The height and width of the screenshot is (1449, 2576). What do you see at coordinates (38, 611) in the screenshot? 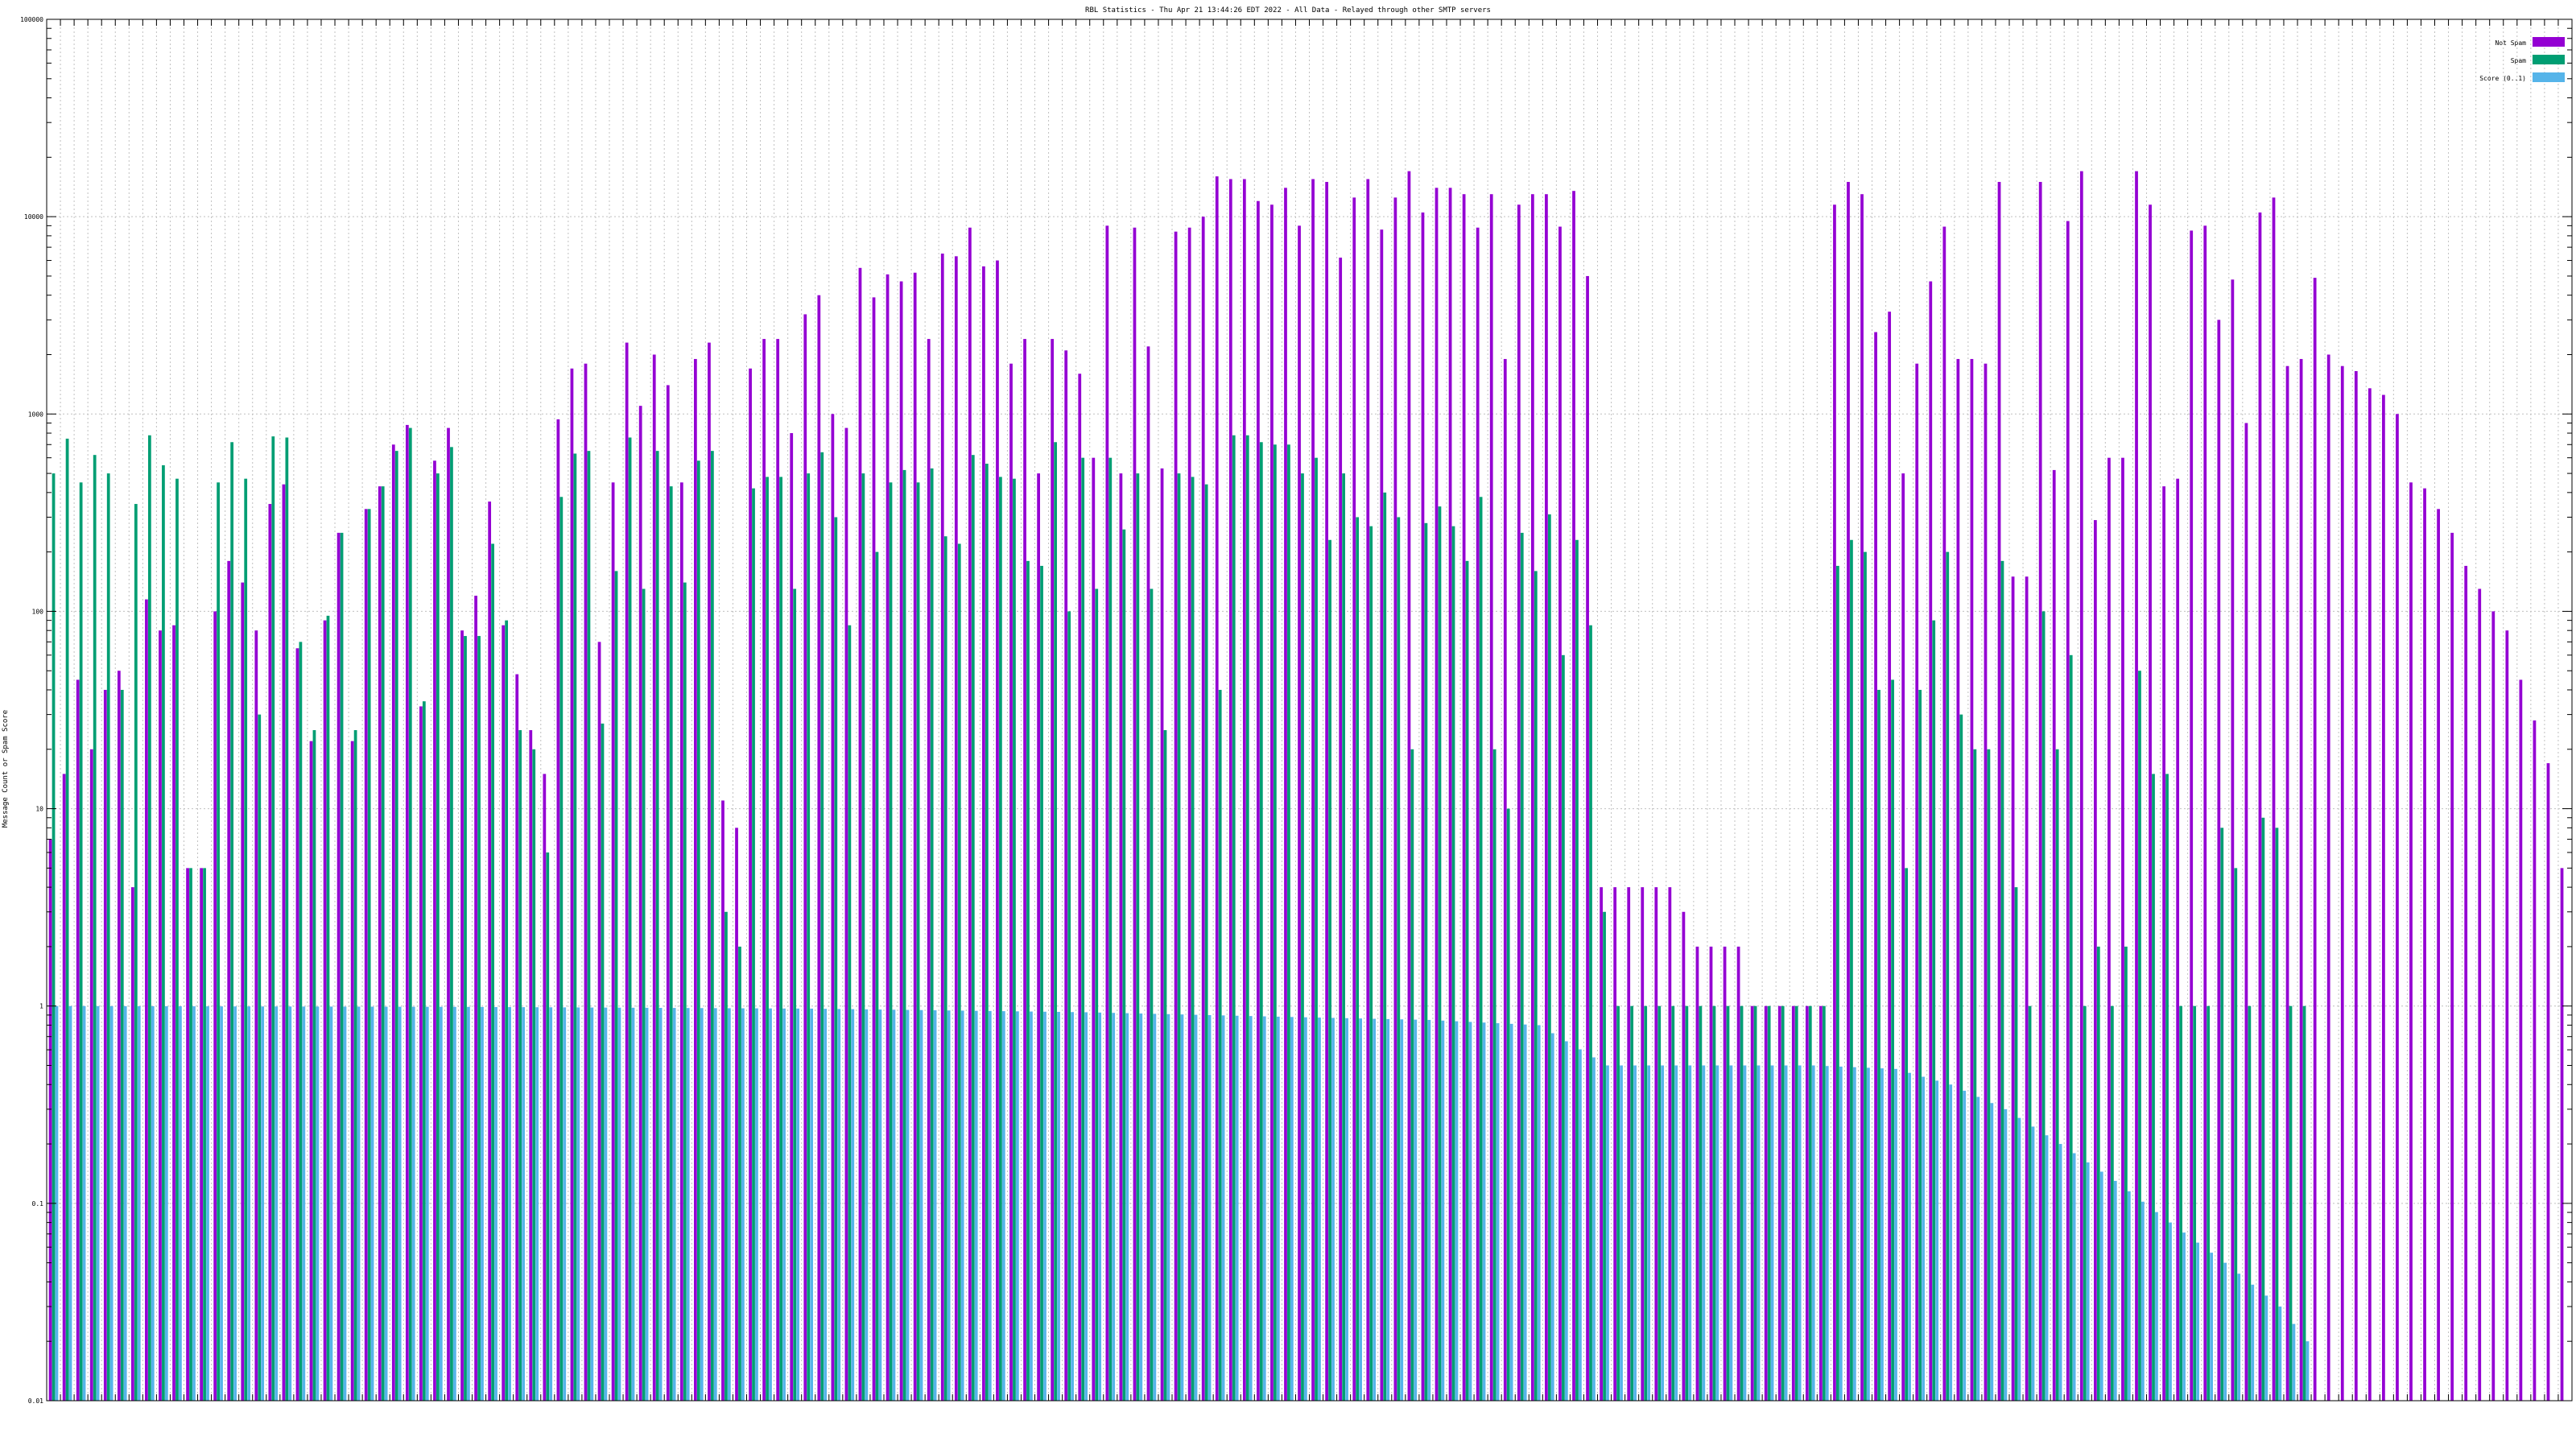
I see `y-tick-label: 100` at bounding box center [38, 611].